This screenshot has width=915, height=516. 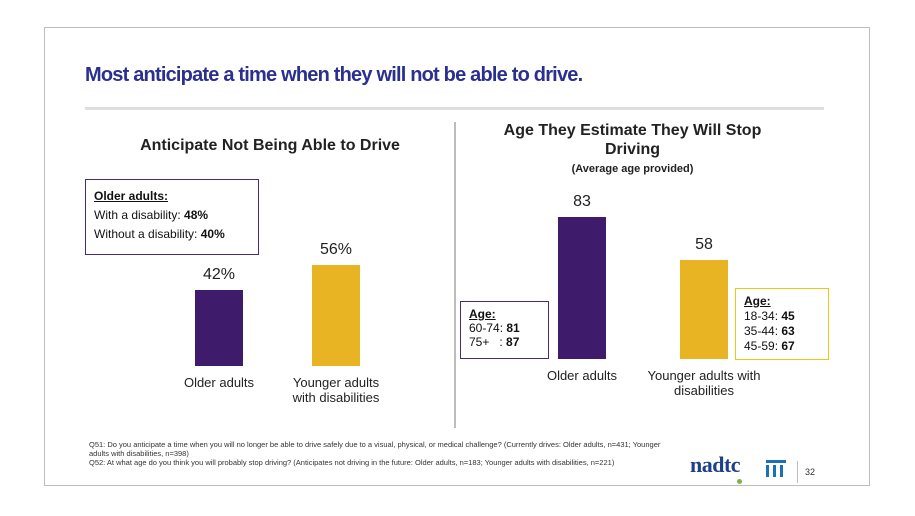 I want to click on age-35-44-value: 63, so click(x=788, y=331).